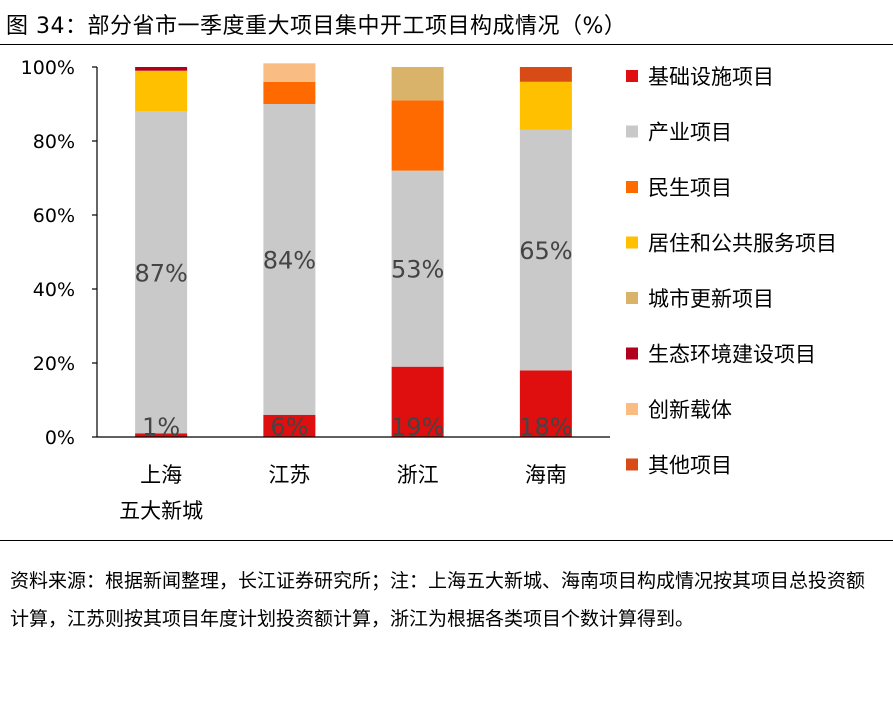 The image size is (893, 711). I want to click on x-tick-label: 上海, so click(161, 475).